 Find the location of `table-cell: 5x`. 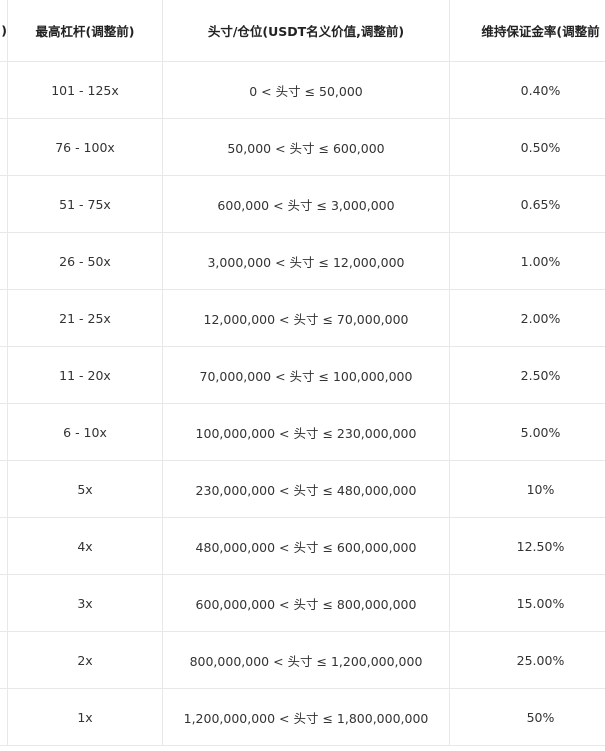

table-cell: 5x is located at coordinates (85, 489).